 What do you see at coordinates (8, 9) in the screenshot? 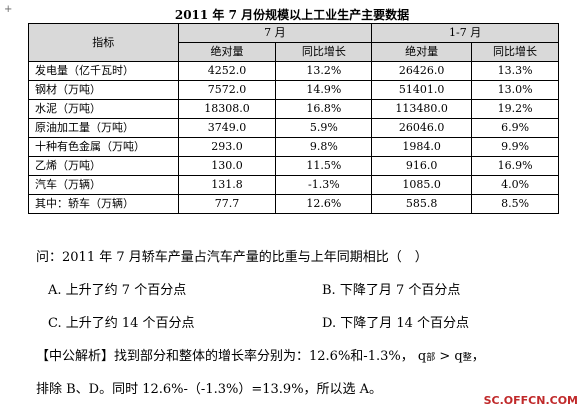
I see `corner-mark: +` at bounding box center [8, 9].